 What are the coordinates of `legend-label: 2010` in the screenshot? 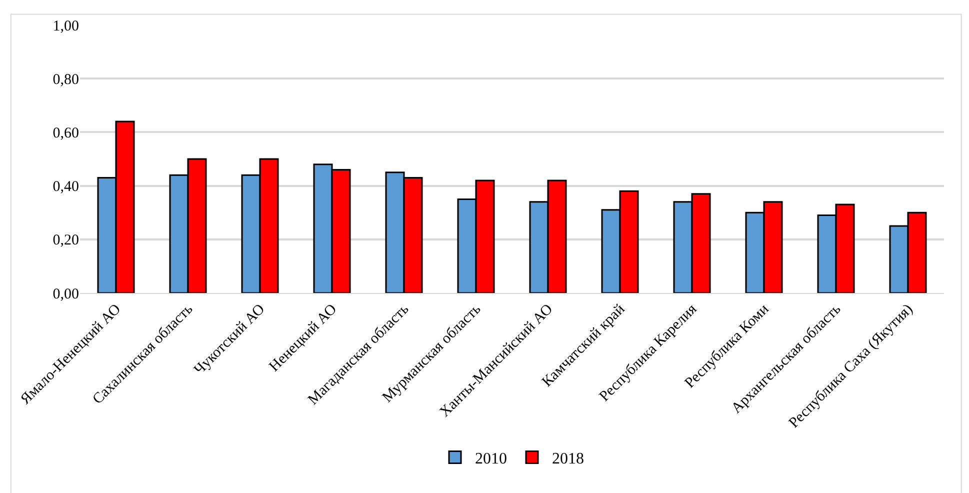 It's located at (491, 459).